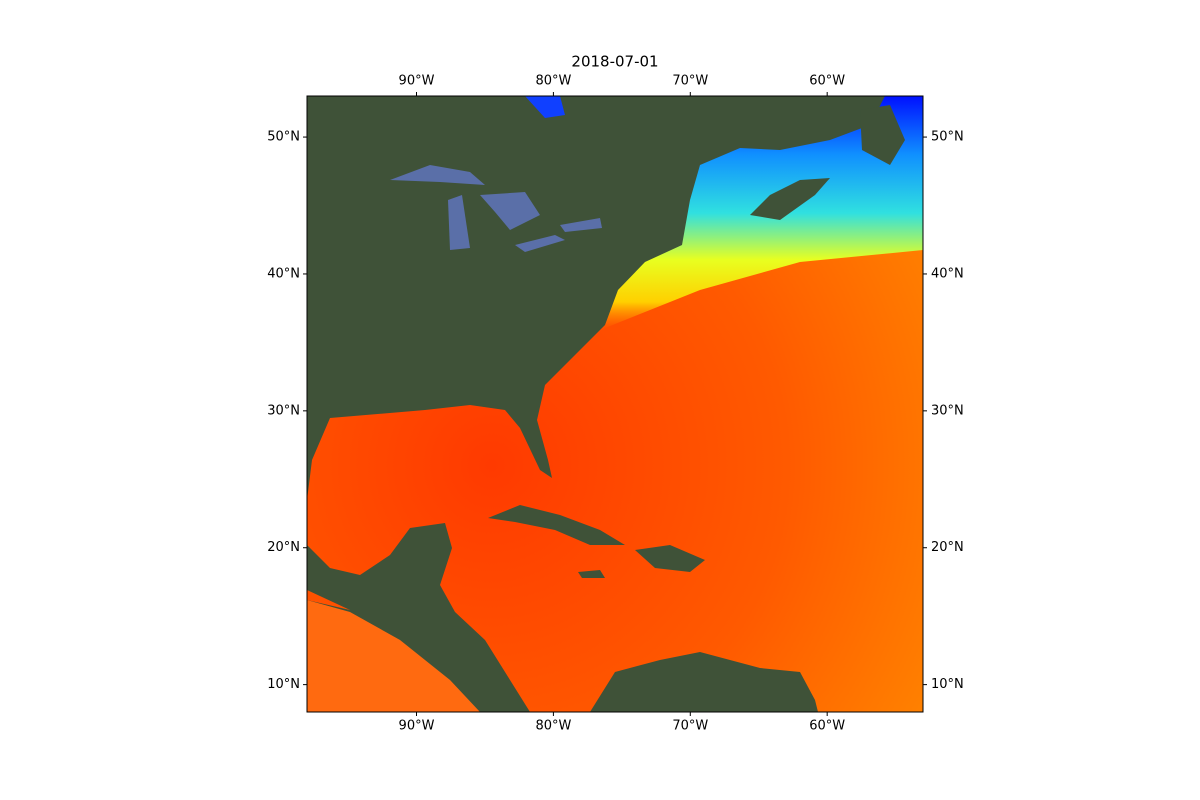 This screenshot has width=1200, height=800. What do you see at coordinates (670, 558) in the screenshot?
I see `hispaniola` at bounding box center [670, 558].